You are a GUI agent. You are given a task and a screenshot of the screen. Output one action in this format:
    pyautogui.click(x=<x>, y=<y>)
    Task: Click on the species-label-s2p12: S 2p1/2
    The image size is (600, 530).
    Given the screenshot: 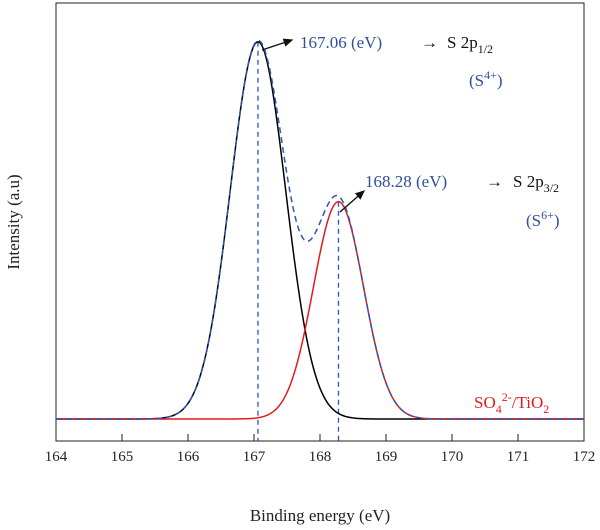 What is the action you would take?
    pyautogui.click(x=470, y=44)
    